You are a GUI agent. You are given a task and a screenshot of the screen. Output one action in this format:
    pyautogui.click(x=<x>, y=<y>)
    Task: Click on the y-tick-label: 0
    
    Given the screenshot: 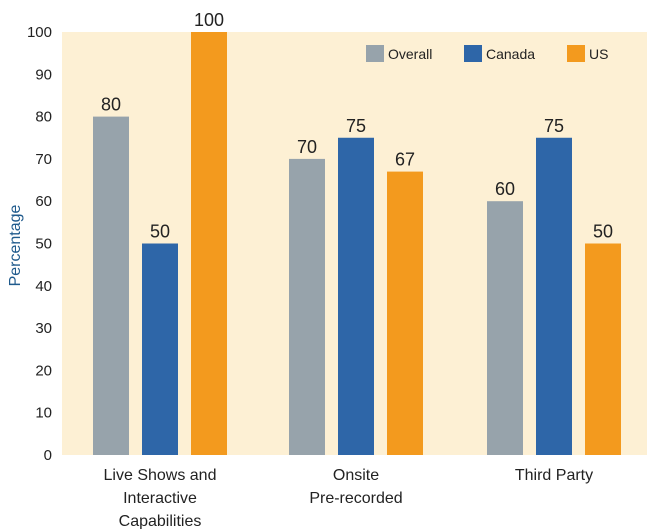 What is the action you would take?
    pyautogui.click(x=48, y=455)
    